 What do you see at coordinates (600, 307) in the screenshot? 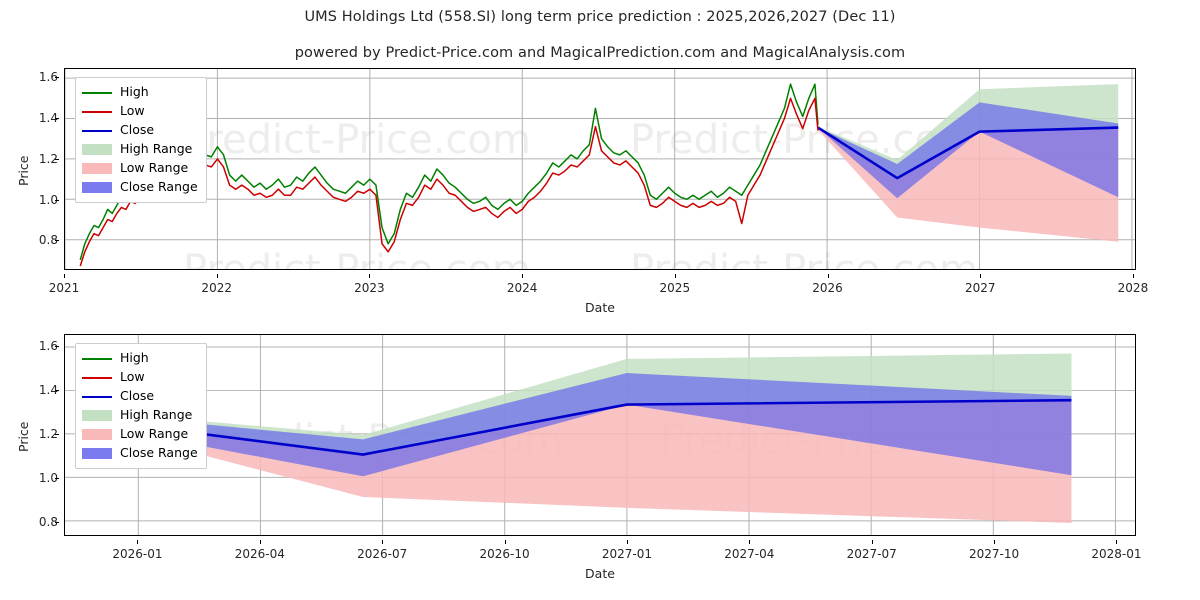
I see `x-axis-label-top: Date` at bounding box center [600, 307].